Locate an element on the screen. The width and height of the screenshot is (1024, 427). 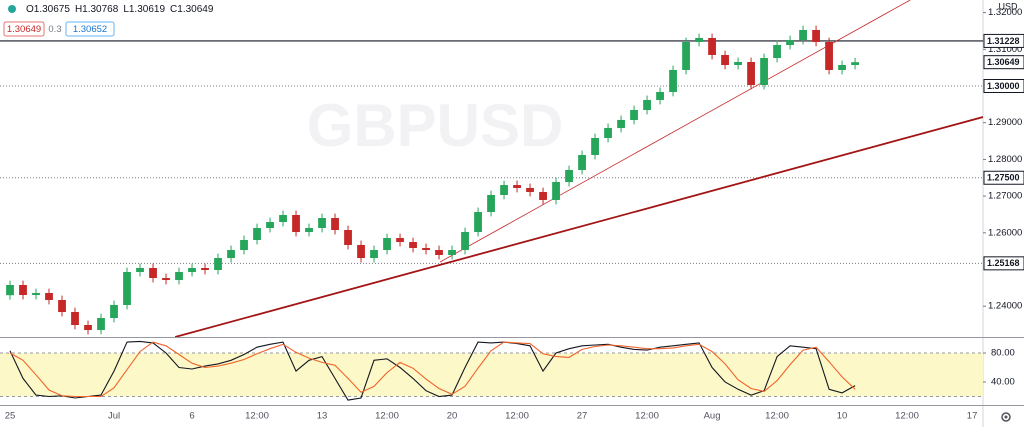
level-label: 1.25168 is located at coordinates (1003, 263).